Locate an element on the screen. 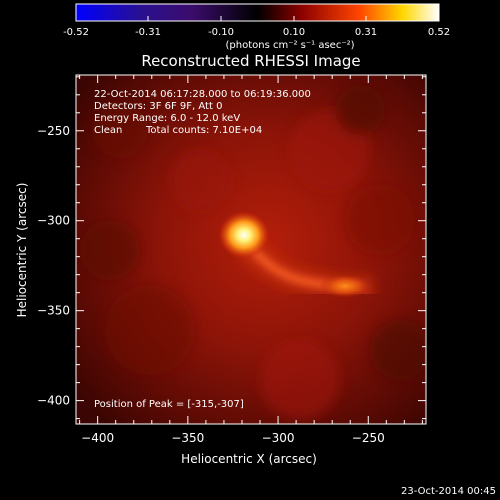 The image size is (500, 500). colorbar-tick-label: -0.10 is located at coordinates (221, 32).